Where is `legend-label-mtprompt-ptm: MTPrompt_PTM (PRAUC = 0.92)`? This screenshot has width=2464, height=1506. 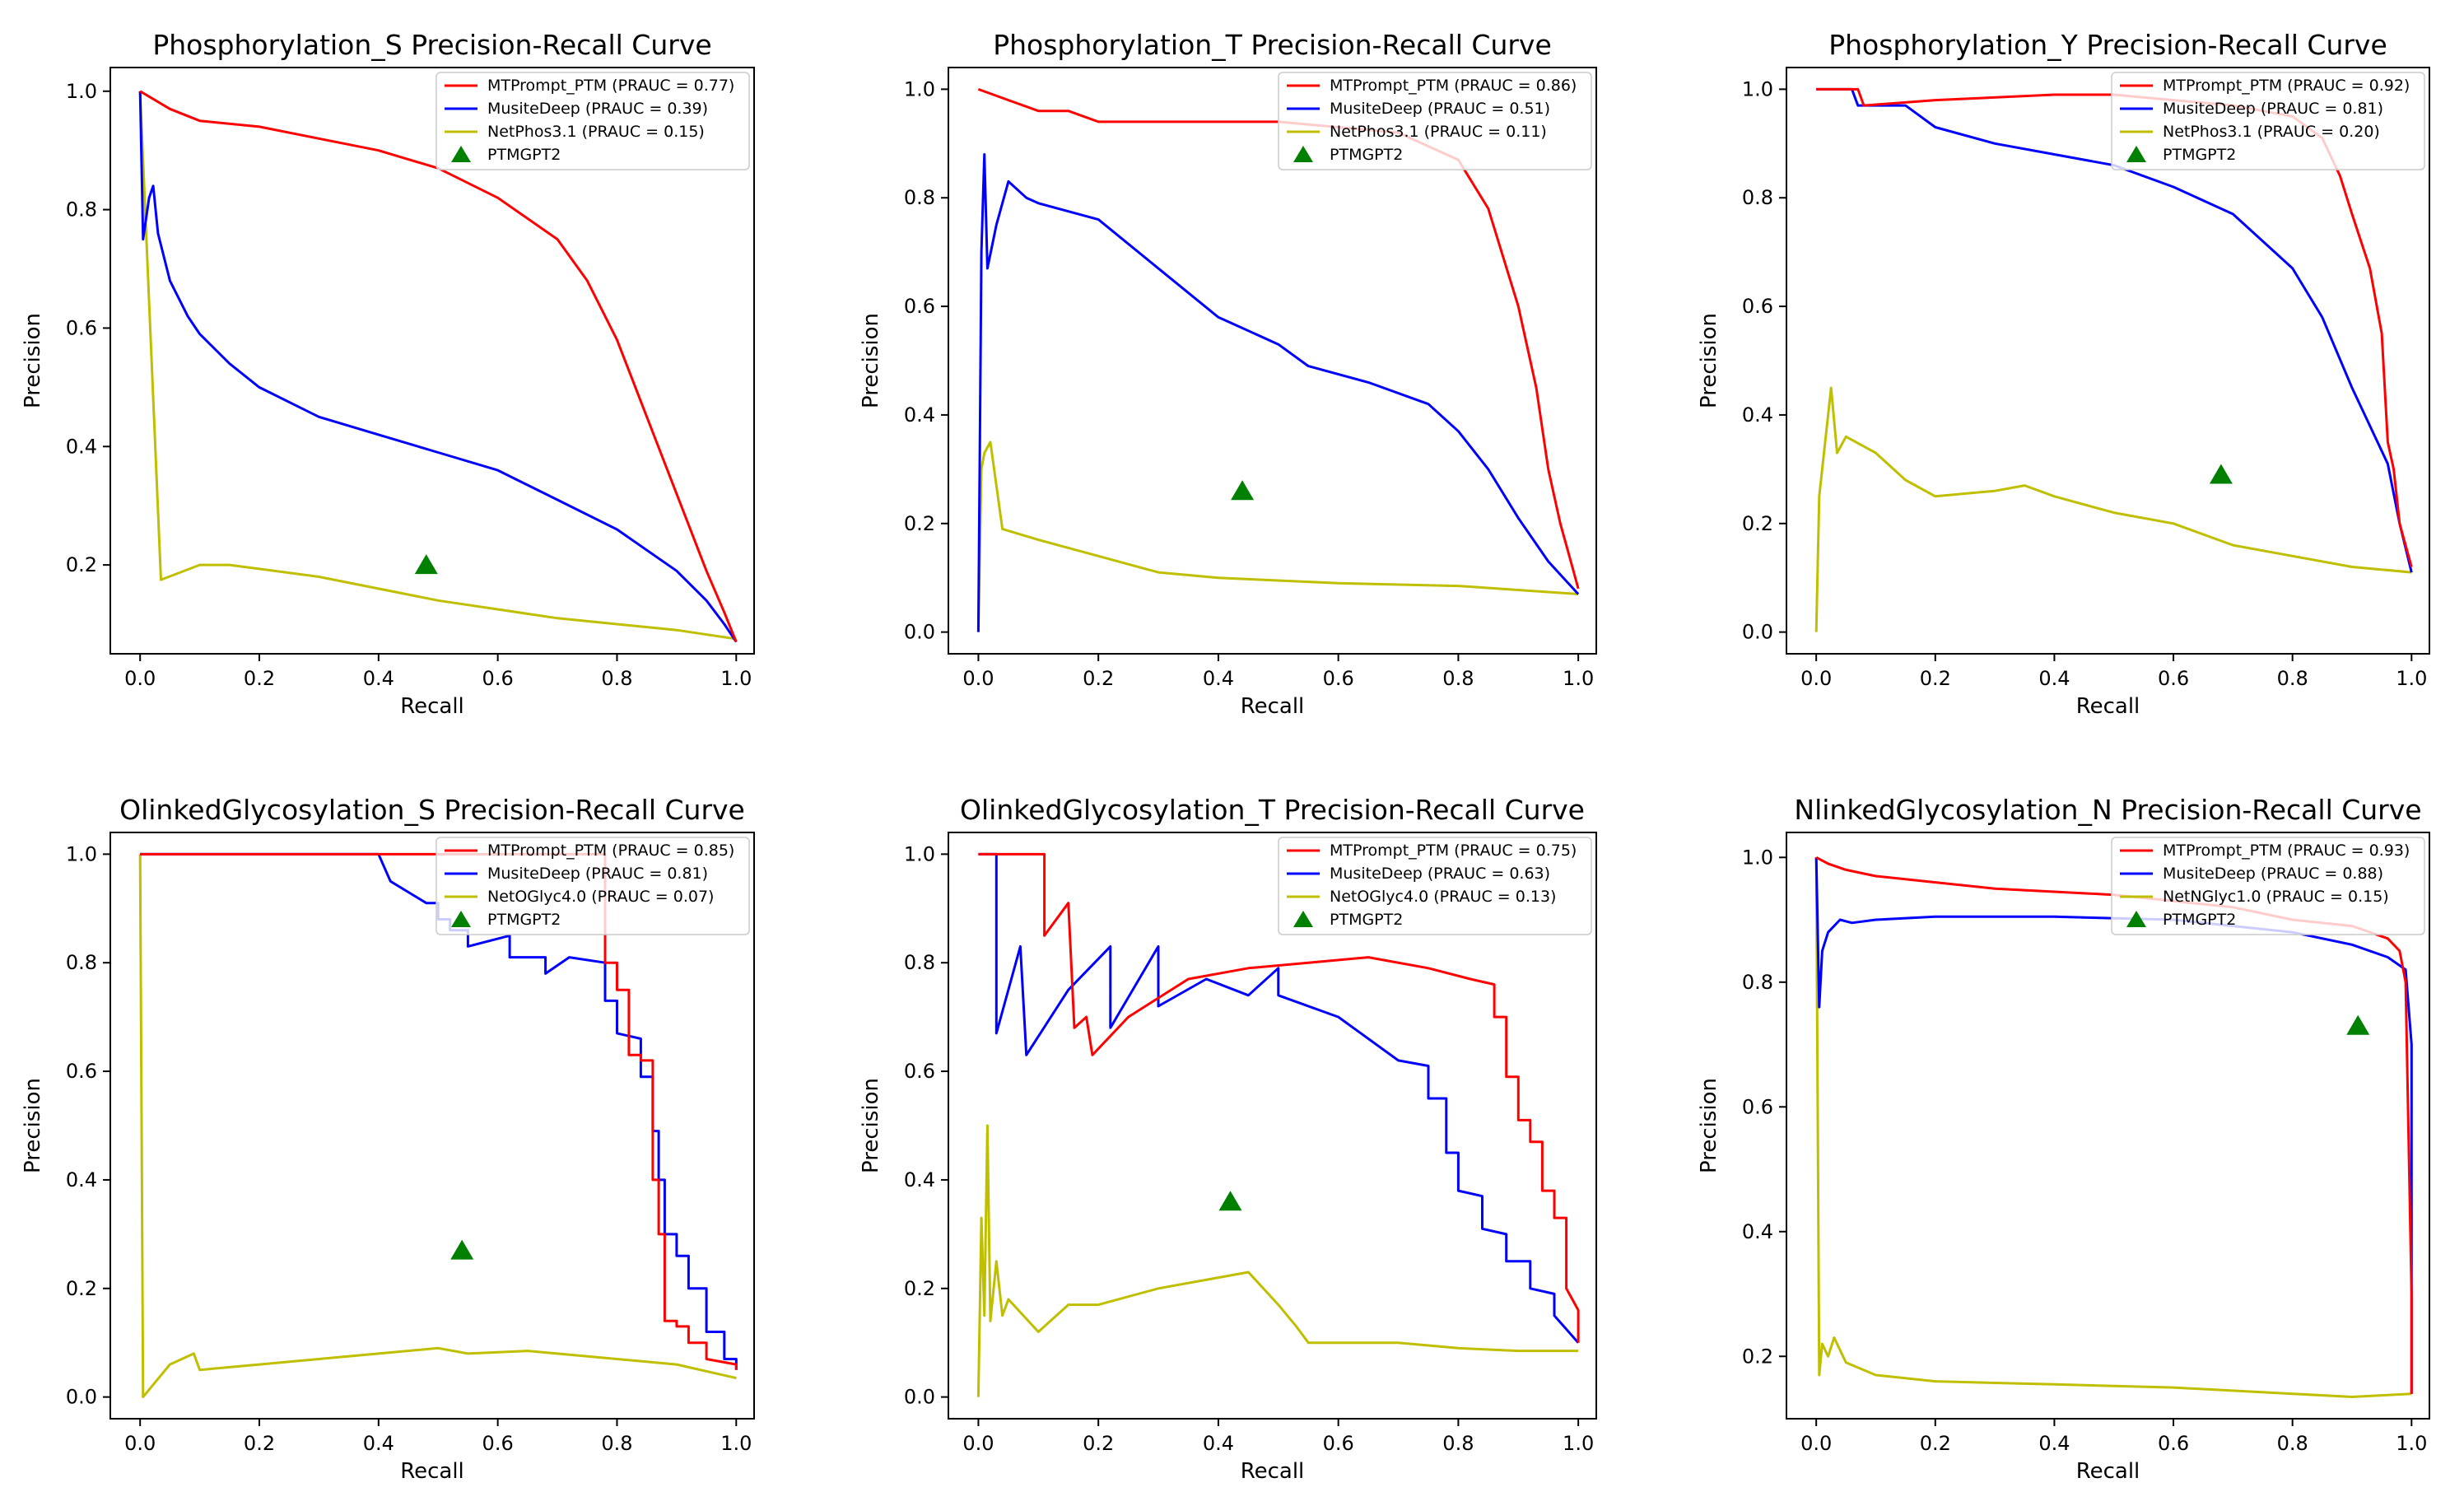 legend-label-mtprompt-ptm: MTPrompt_PTM (PRAUC = 0.92) is located at coordinates (2287, 86).